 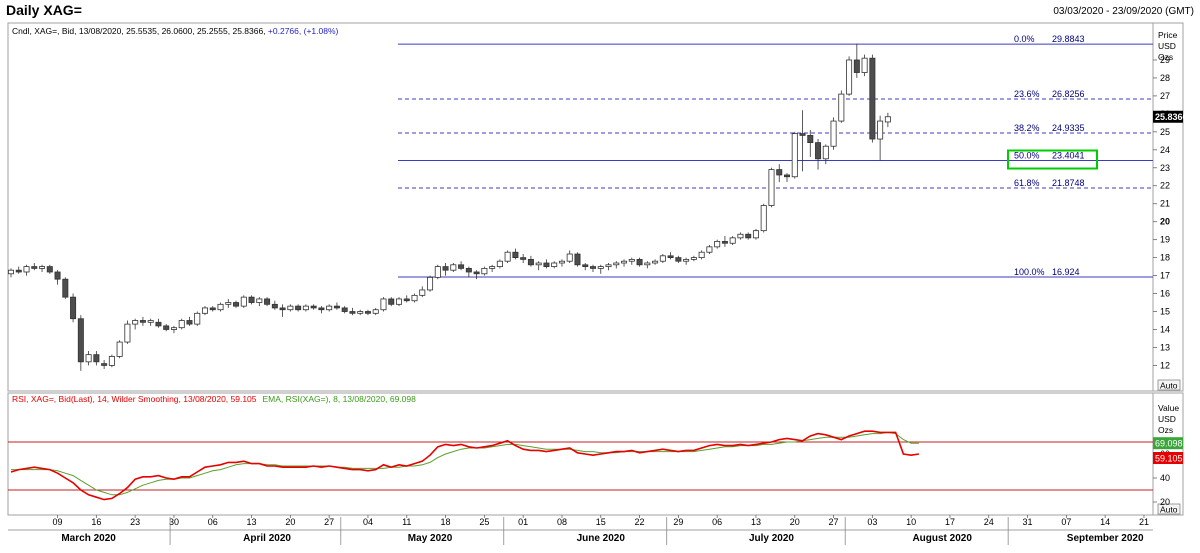 I want to click on x-tick-label: 13, so click(x=252, y=522).